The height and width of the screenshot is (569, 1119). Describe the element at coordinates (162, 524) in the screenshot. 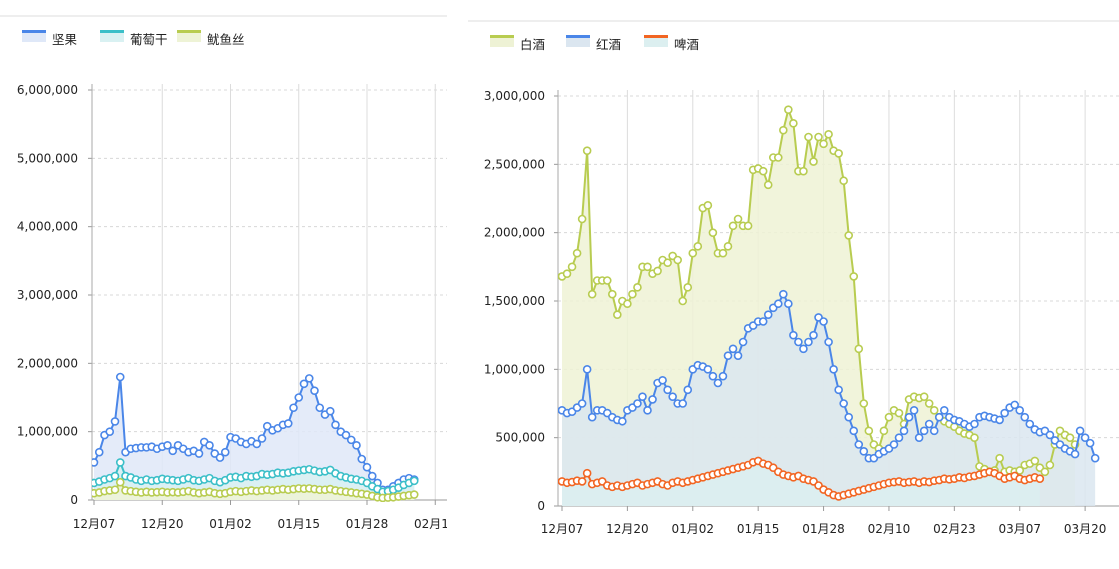

I see `x-tick-label: 12月20` at that location.